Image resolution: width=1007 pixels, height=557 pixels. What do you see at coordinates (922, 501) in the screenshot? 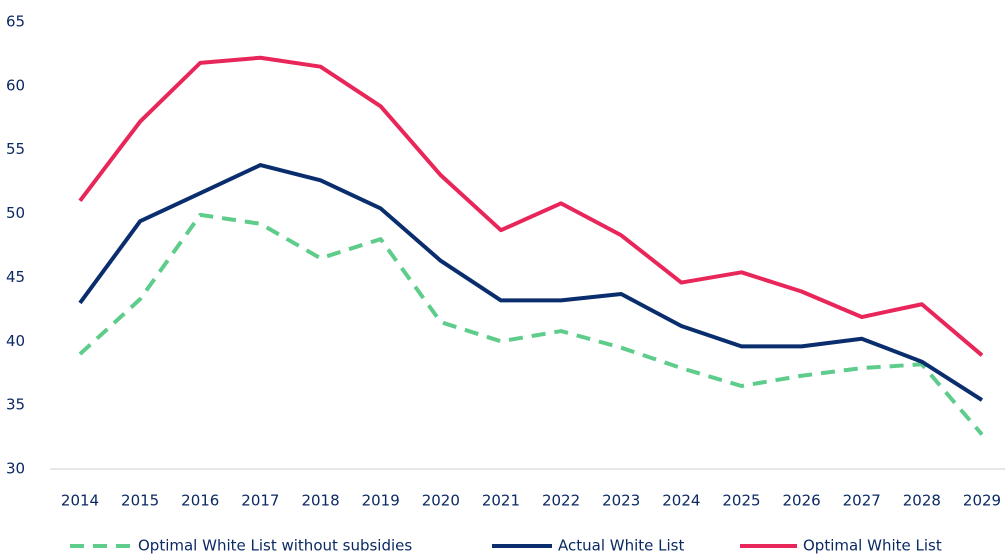
I see `x-tick-label: 2028` at bounding box center [922, 501].